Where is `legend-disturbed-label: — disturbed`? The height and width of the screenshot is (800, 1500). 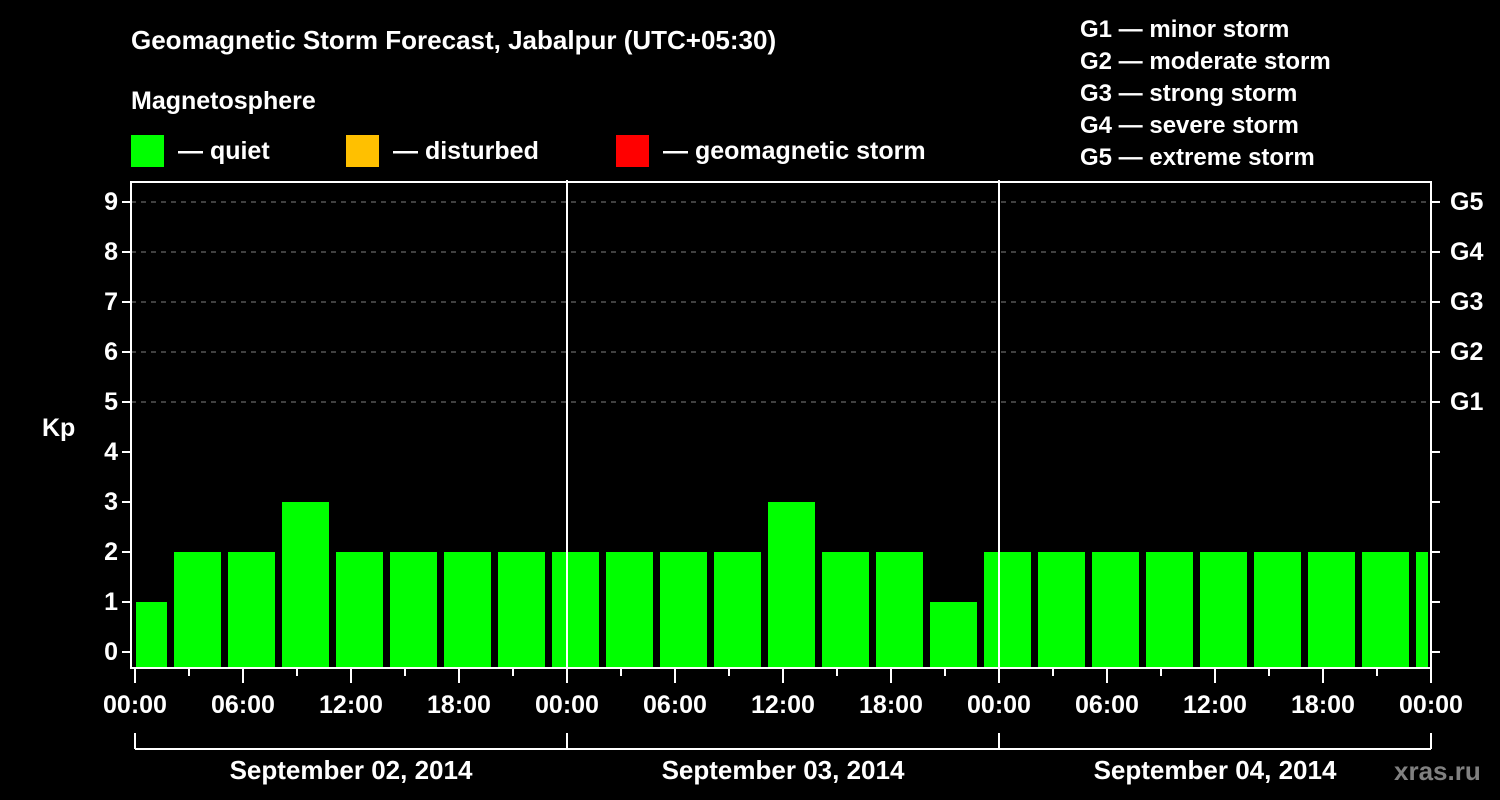
legend-disturbed-label: — disturbed is located at coordinates (466, 150).